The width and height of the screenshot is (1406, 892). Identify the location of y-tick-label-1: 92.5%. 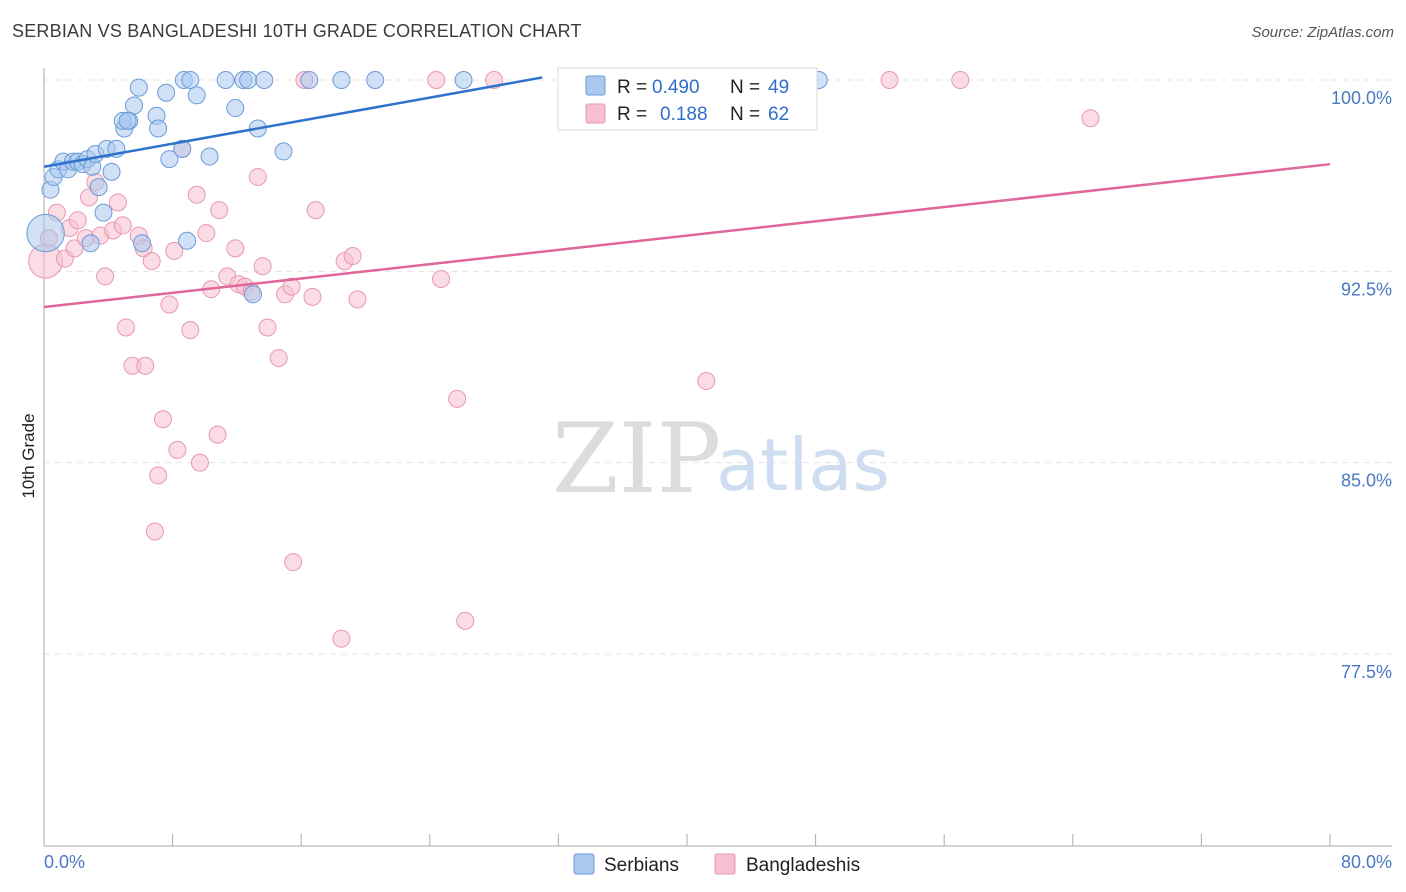
(1366, 289).